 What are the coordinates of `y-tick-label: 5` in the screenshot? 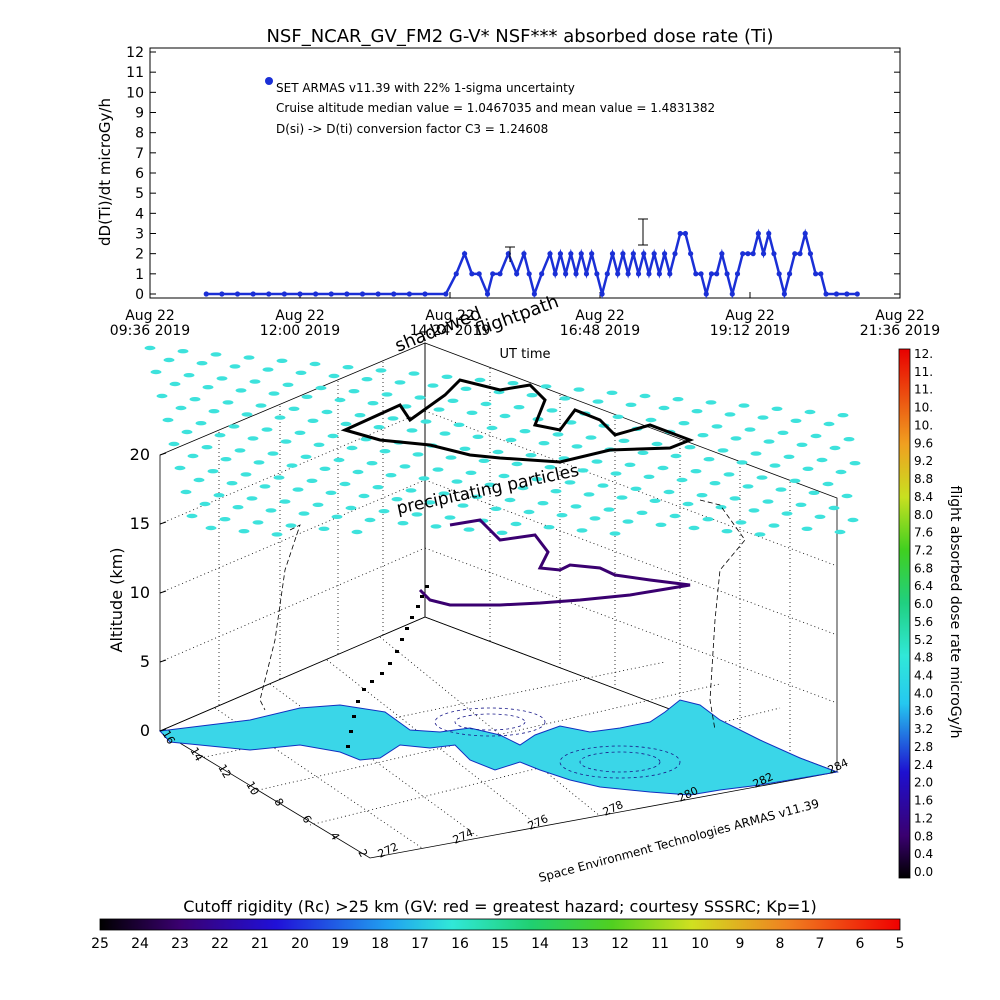 It's located at (139, 194).